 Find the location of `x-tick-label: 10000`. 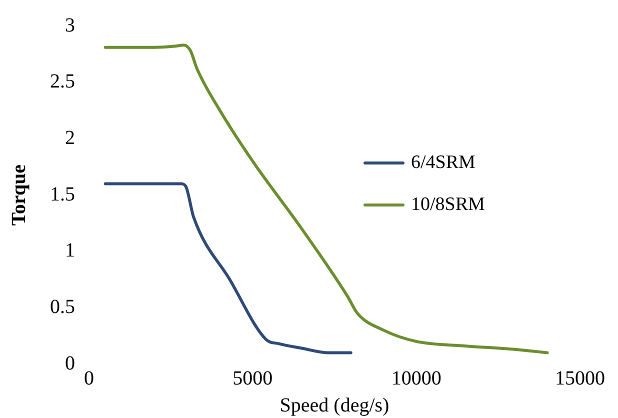

x-tick-label: 10000 is located at coordinates (416, 378).